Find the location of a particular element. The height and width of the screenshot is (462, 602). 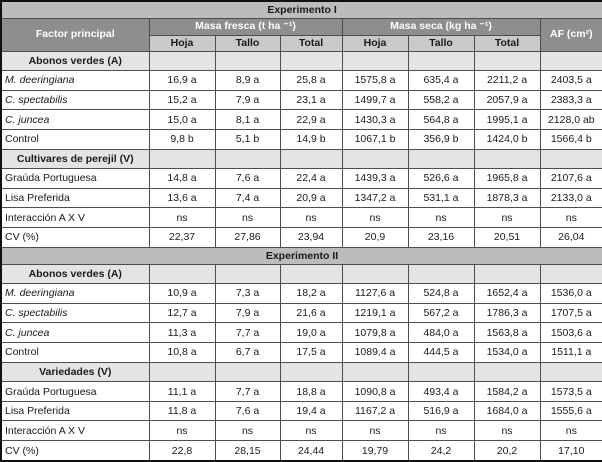

value-cell: 1965,8 a is located at coordinates (507, 178).